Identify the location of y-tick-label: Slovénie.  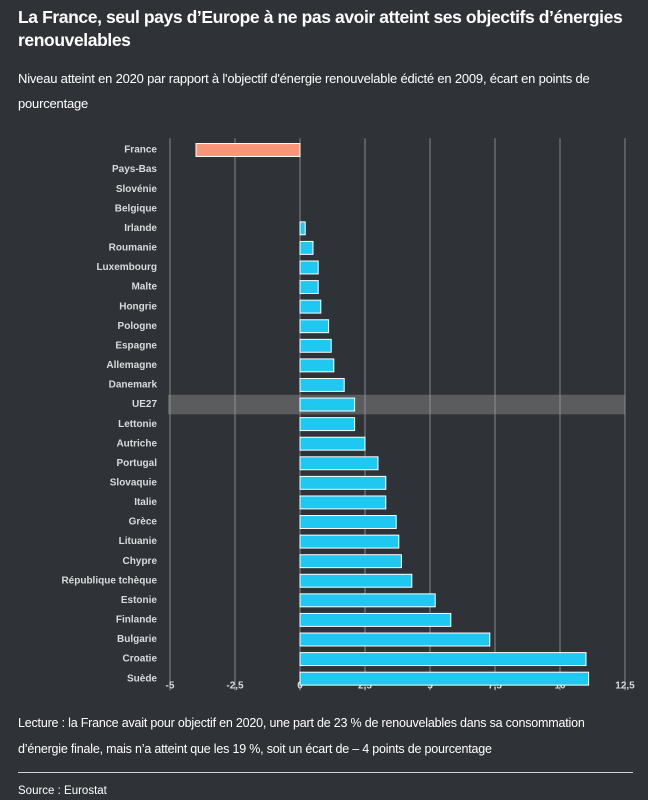
(137, 189).